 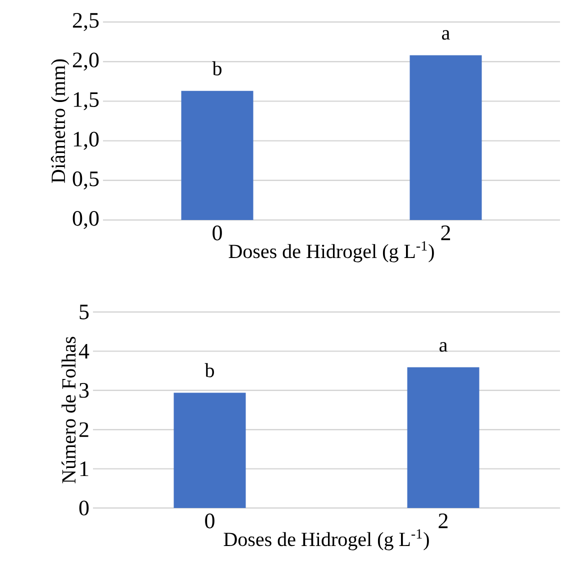 What do you see at coordinates (86, 141) in the screenshot?
I see `y-tick-label: 1,0` at bounding box center [86, 141].